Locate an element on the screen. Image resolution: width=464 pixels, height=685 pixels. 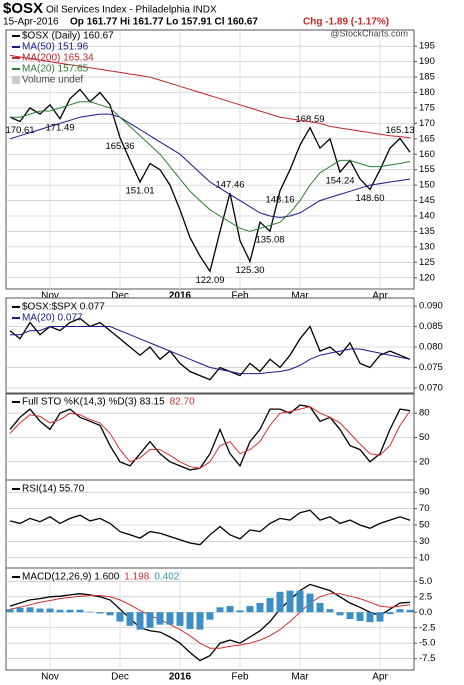
y-tick-label: 30 is located at coordinates (424, 541).